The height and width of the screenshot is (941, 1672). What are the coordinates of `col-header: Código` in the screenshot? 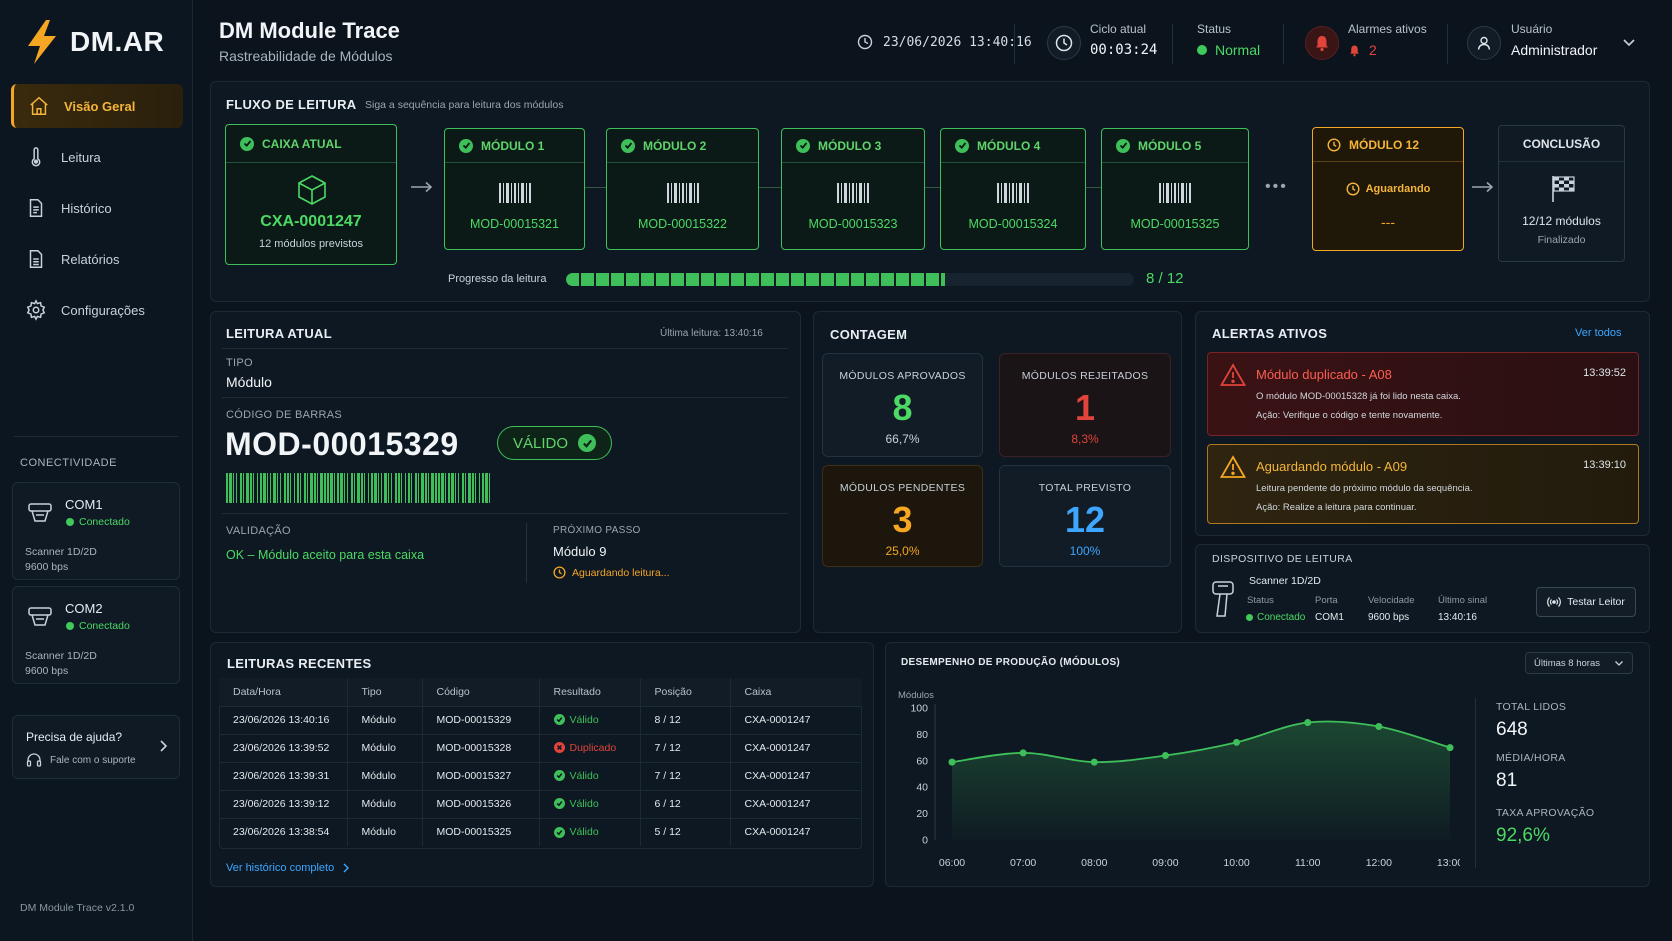 It's located at (481, 692).